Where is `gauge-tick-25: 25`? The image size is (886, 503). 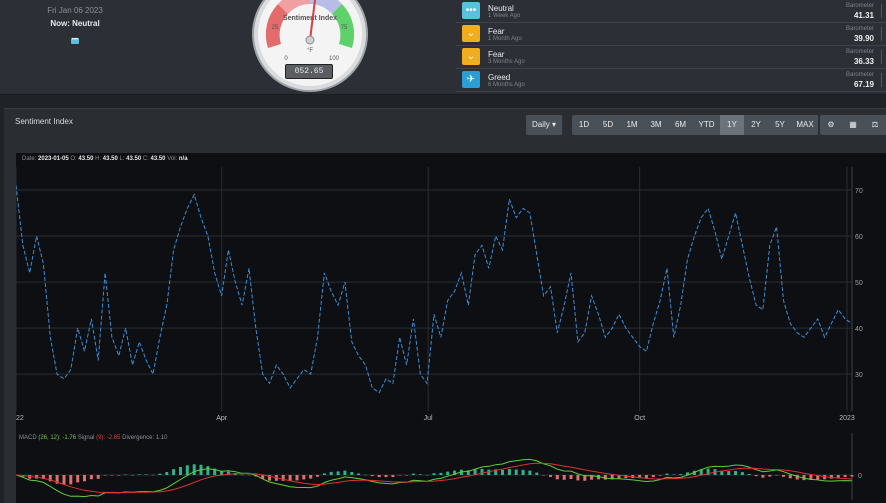
gauge-tick-25: 25 is located at coordinates (275, 28).